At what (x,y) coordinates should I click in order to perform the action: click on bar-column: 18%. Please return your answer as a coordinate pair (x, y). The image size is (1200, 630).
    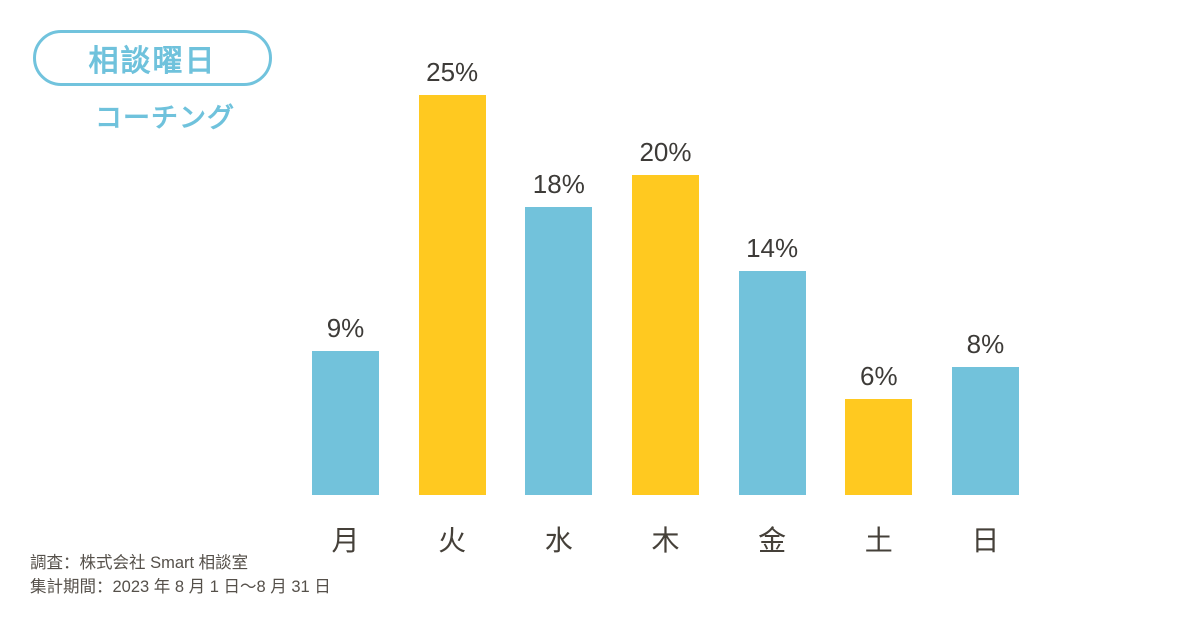
    Looking at the image, I should click on (559, 332).